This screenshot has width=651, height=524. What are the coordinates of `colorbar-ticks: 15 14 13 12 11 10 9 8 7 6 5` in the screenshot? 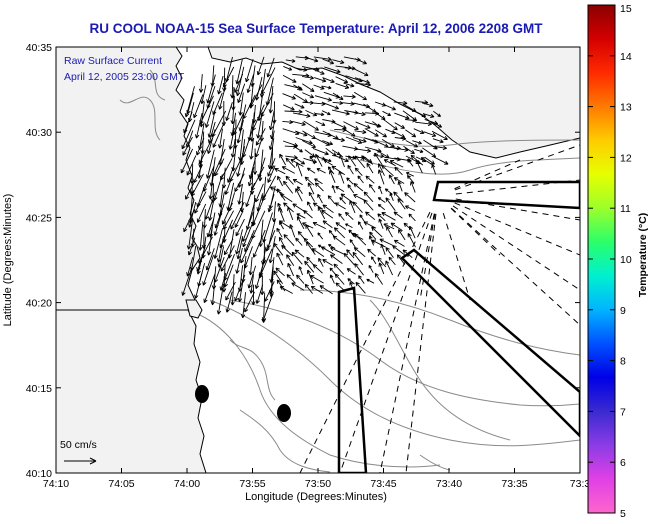 It's located at (610, 261).